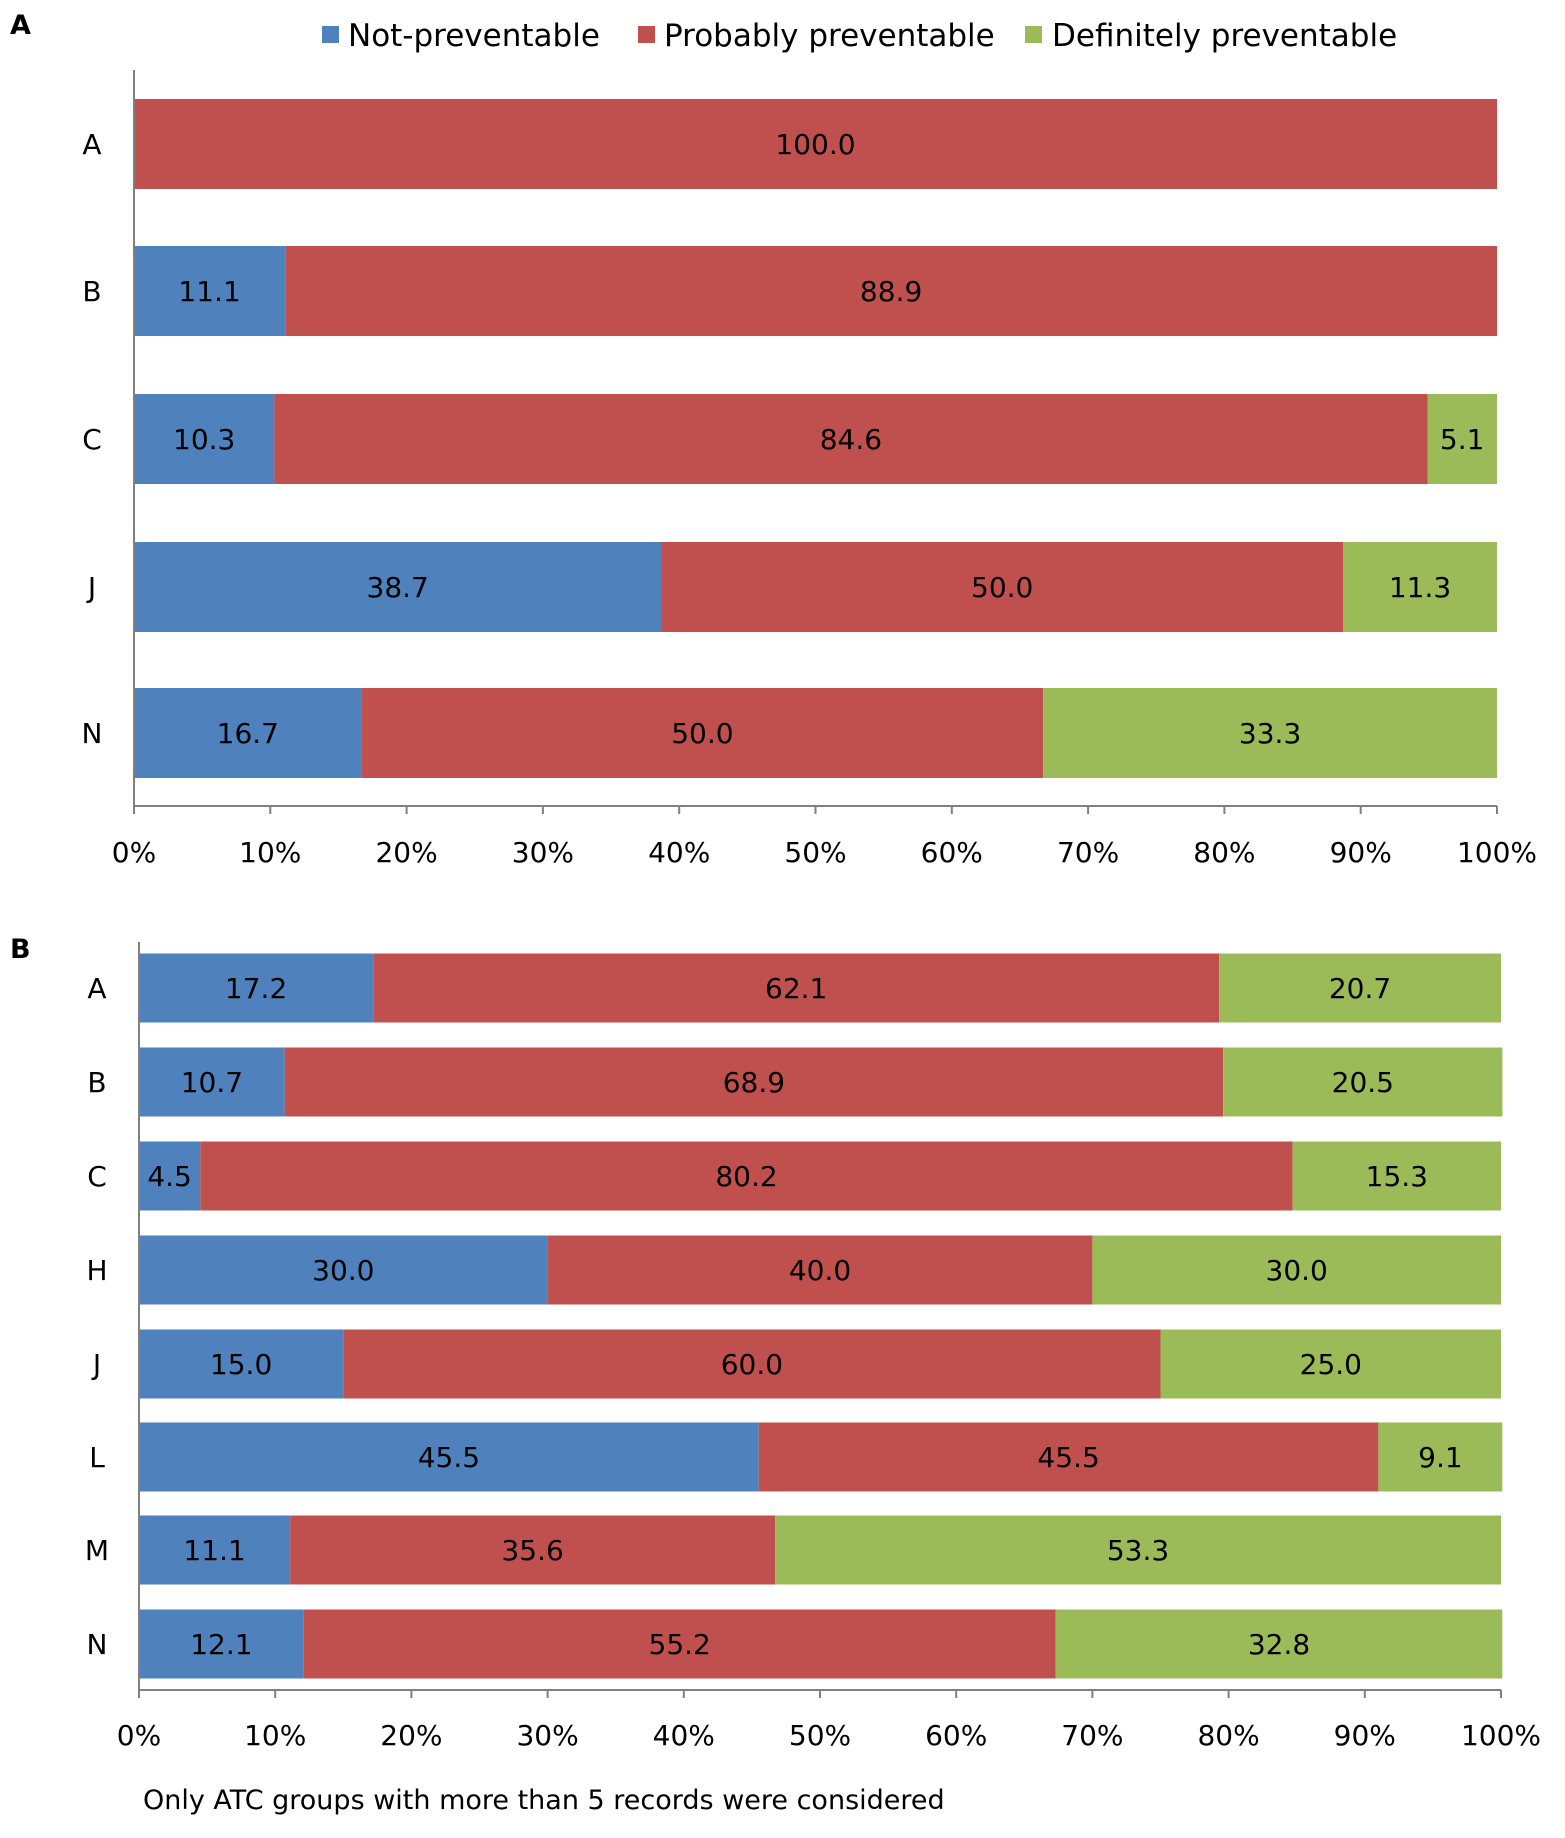  I want to click on panel-a-x-tick-labels: 0% 10% 20% 30% 40% 50% 60% 70% 80% 90% 100%, so click(824, 852).